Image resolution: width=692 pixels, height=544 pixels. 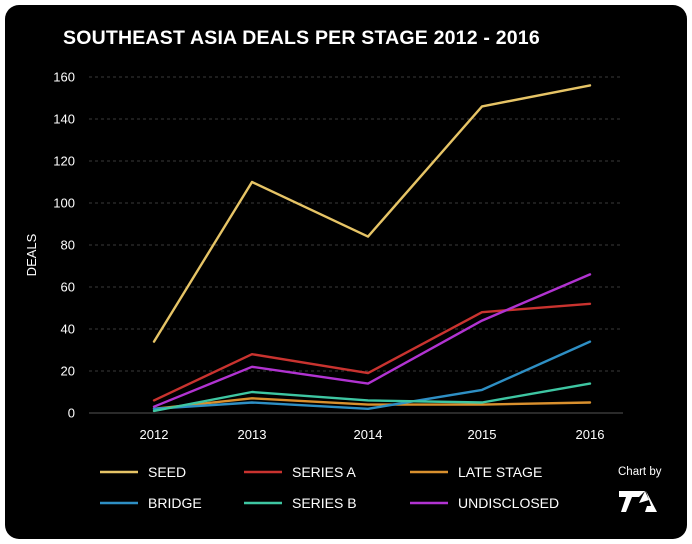 What do you see at coordinates (252, 434) in the screenshot?
I see `x-tick-label: 2013` at bounding box center [252, 434].